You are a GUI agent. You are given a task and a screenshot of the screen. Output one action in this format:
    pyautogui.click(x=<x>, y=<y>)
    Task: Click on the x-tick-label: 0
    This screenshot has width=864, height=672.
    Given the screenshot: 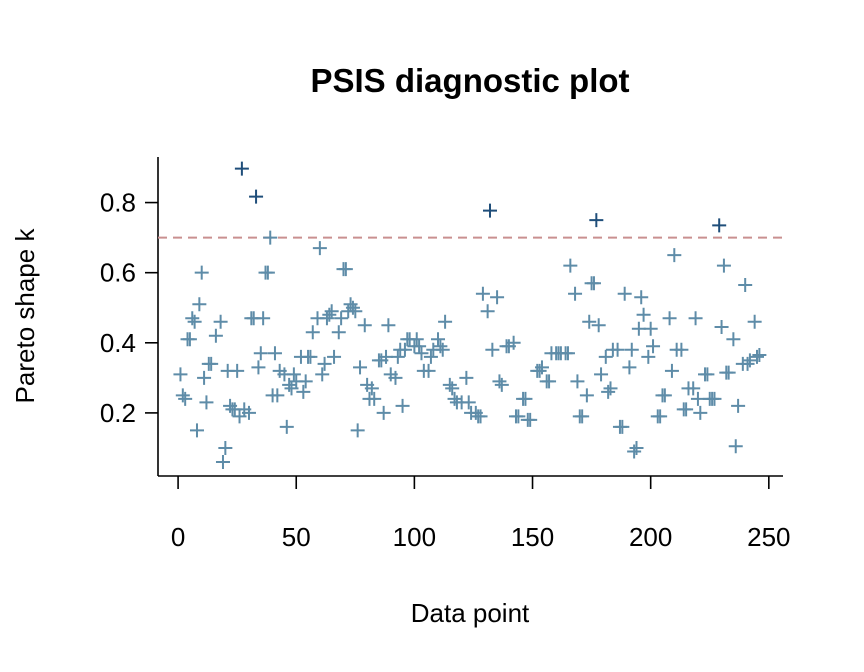 What is the action you would take?
    pyautogui.click(x=178, y=537)
    